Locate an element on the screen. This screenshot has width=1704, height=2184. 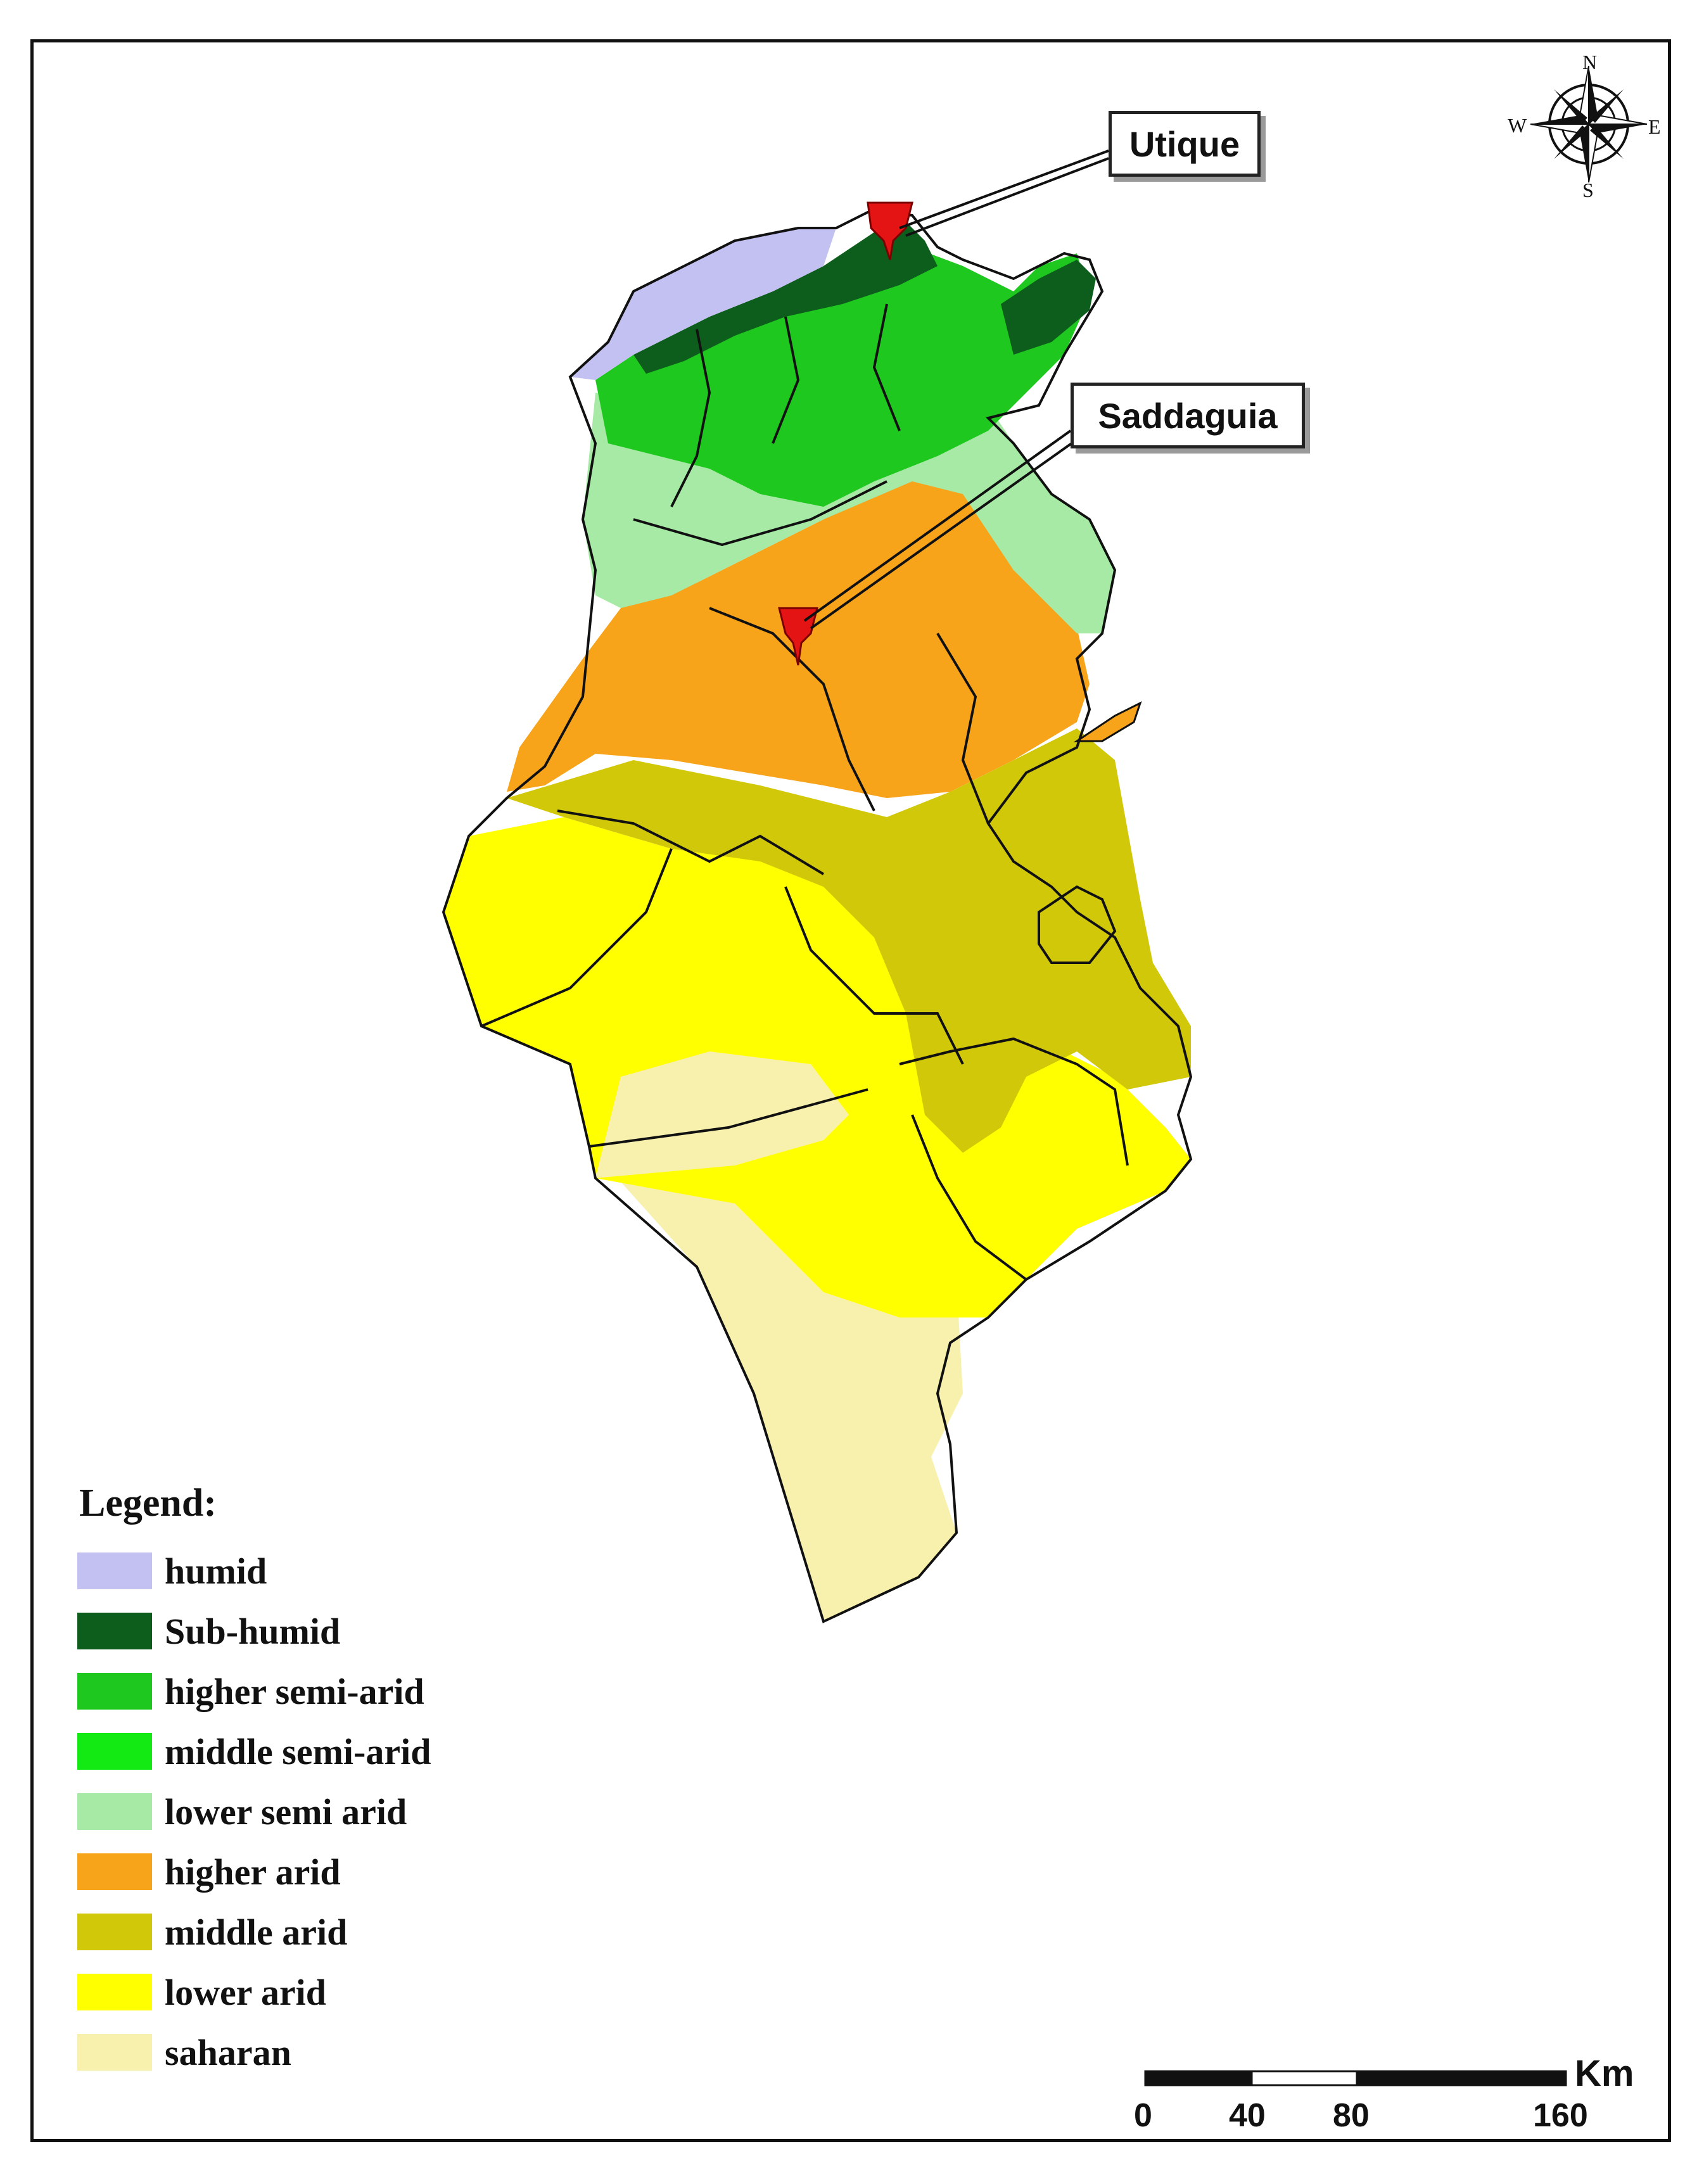
legend-label: lower arid is located at coordinates (246, 1992).